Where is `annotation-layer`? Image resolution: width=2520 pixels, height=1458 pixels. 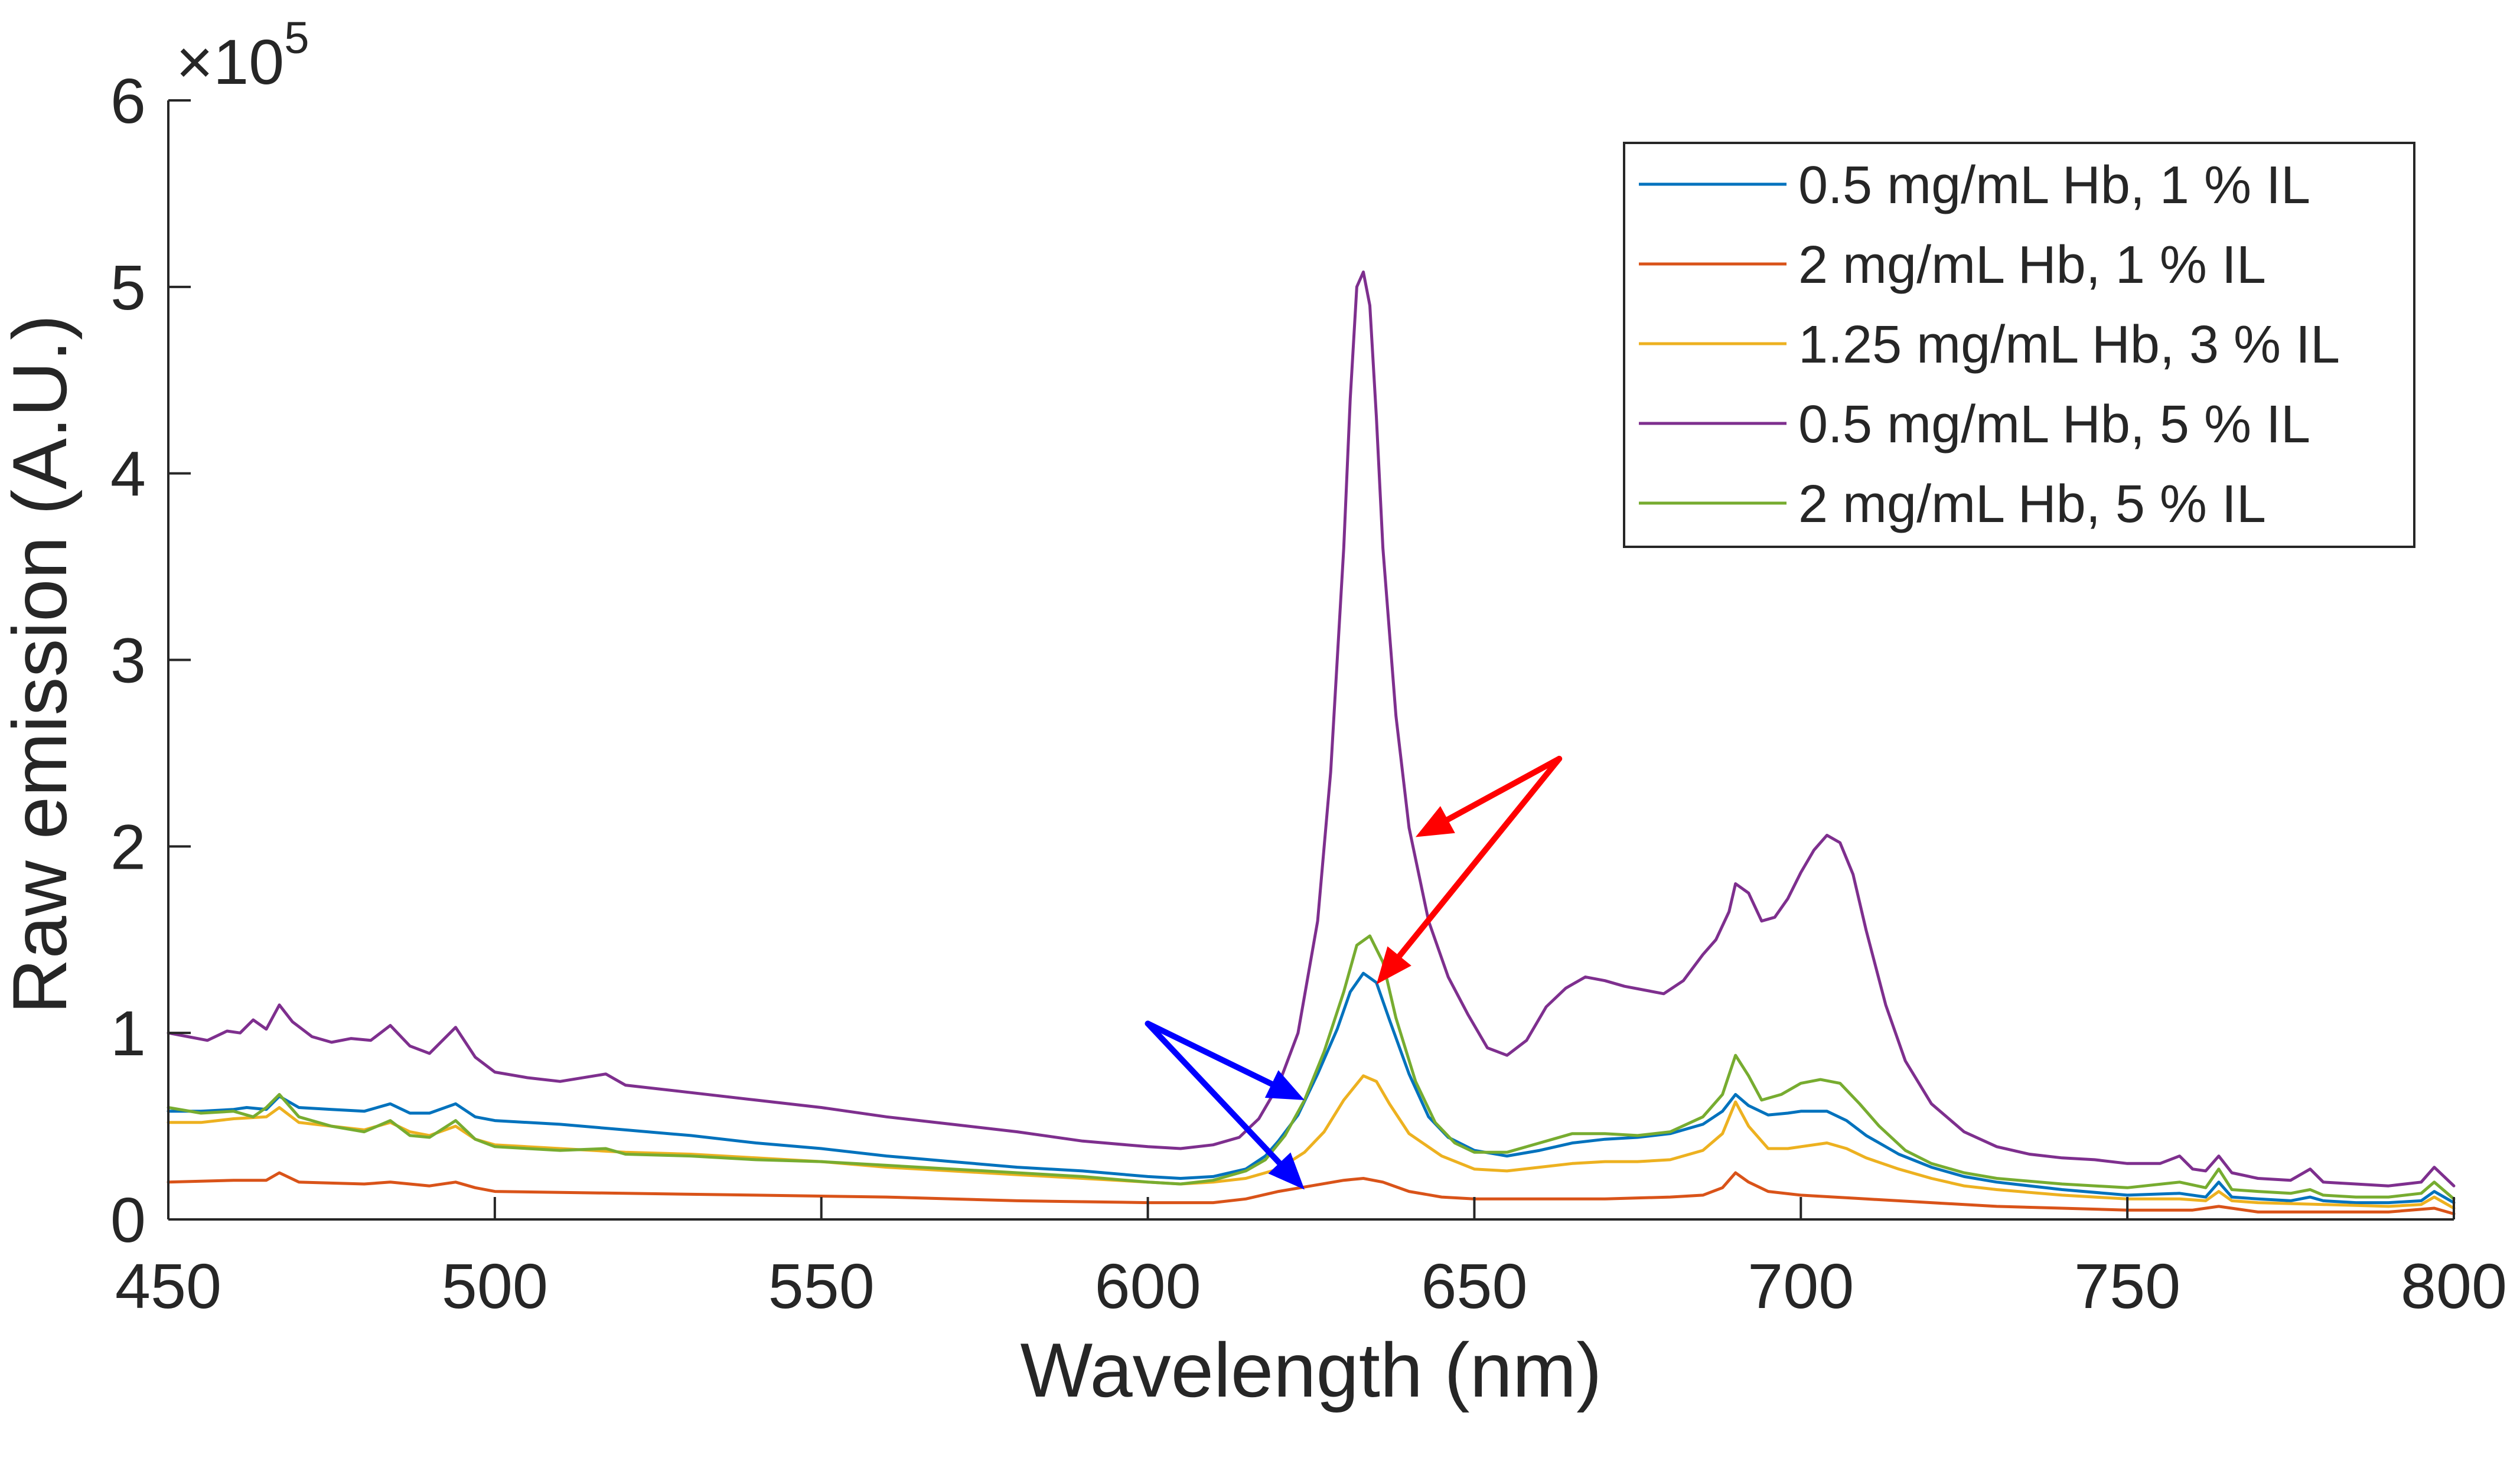
annotation-layer is located at coordinates (1354, 972).